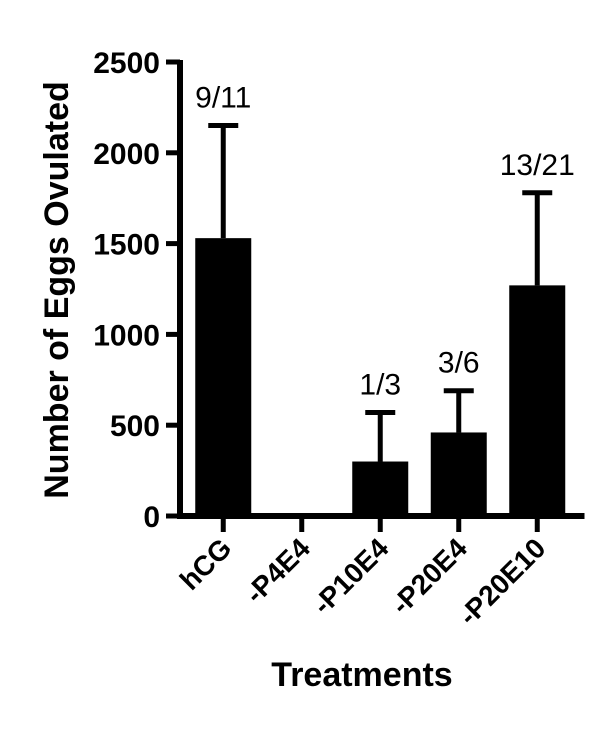 The height and width of the screenshot is (736, 600). Describe the element at coordinates (57, 290) in the screenshot. I see `y-axis-title: Number of Eggs Ovulated` at that location.